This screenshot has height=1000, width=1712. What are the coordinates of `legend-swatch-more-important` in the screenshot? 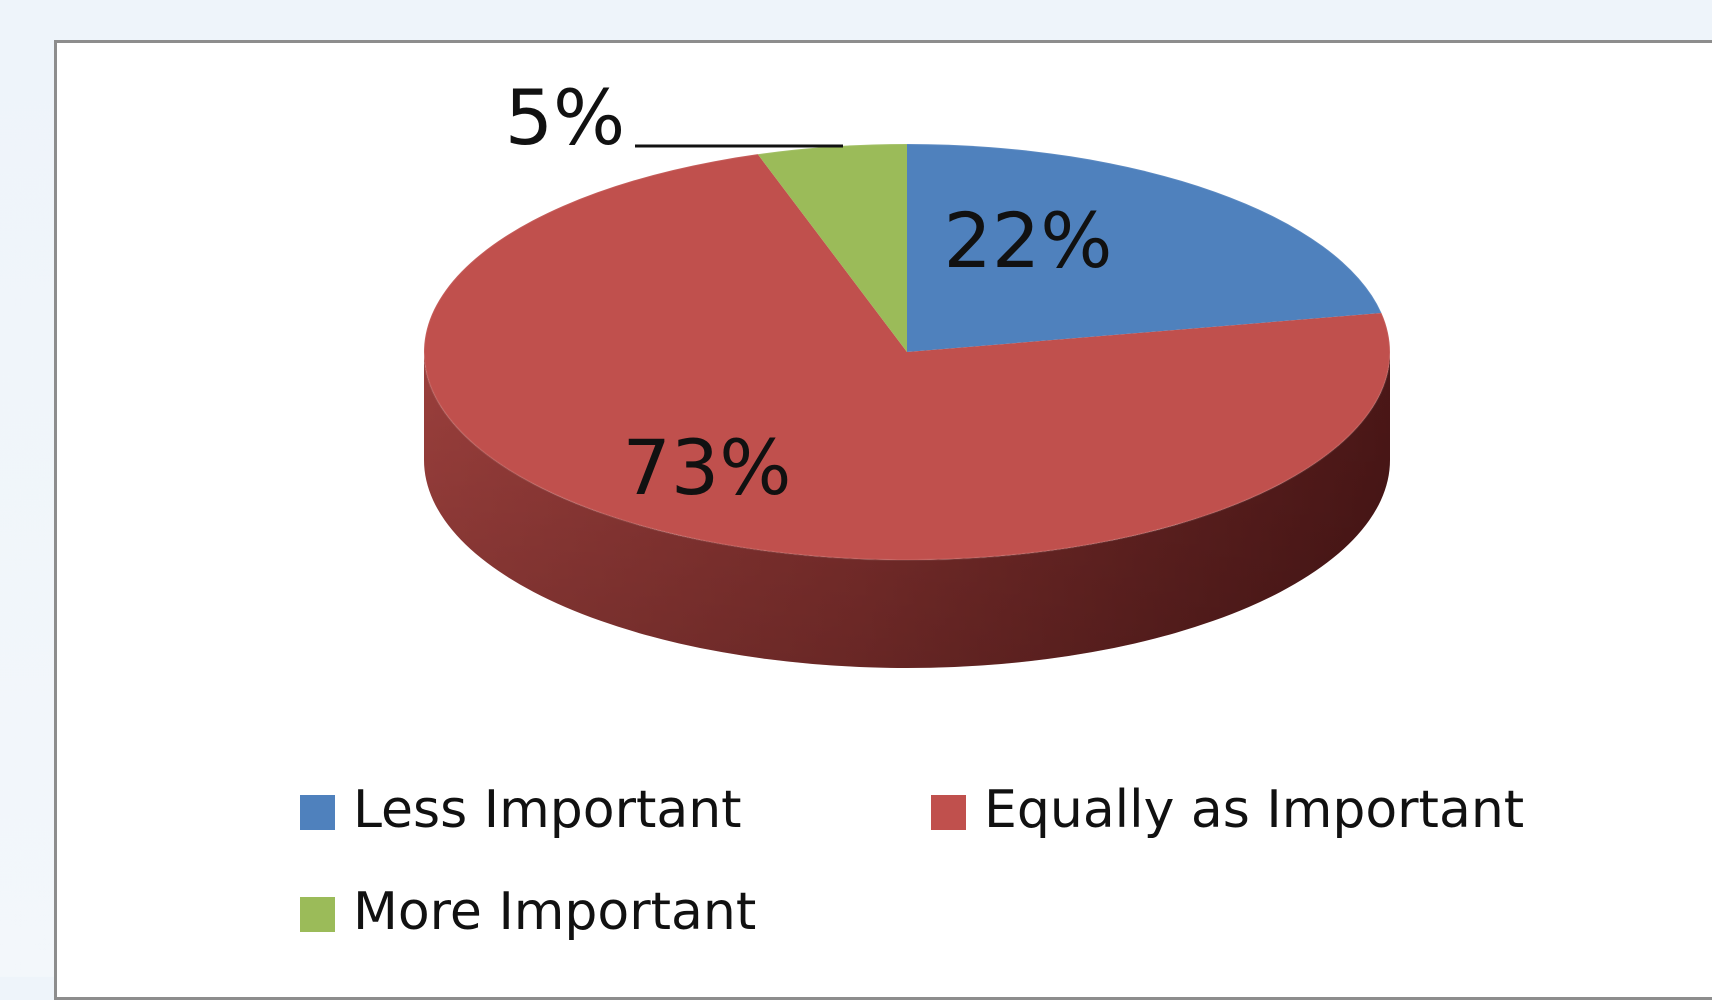 It's located at (317, 914).